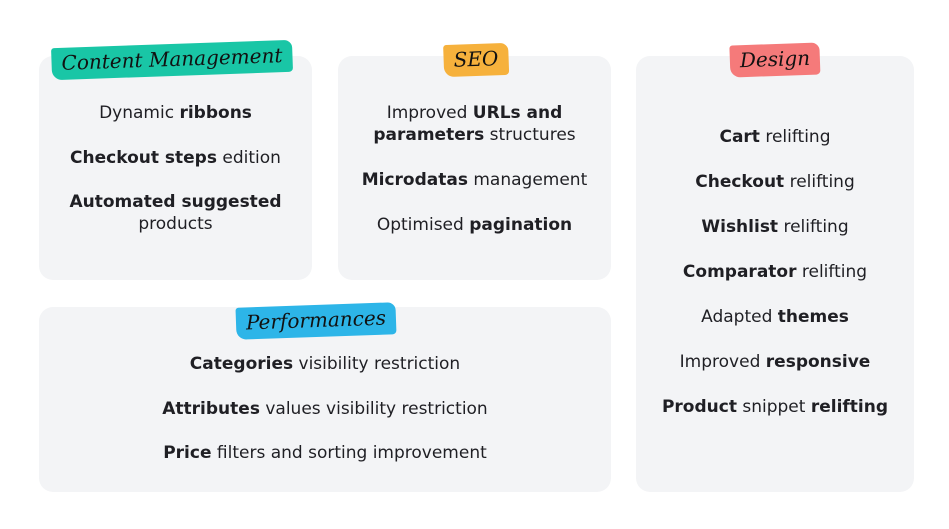 The image size is (949, 529). I want to click on feature-checkout-steps: Checkout steps edition, so click(175, 158).